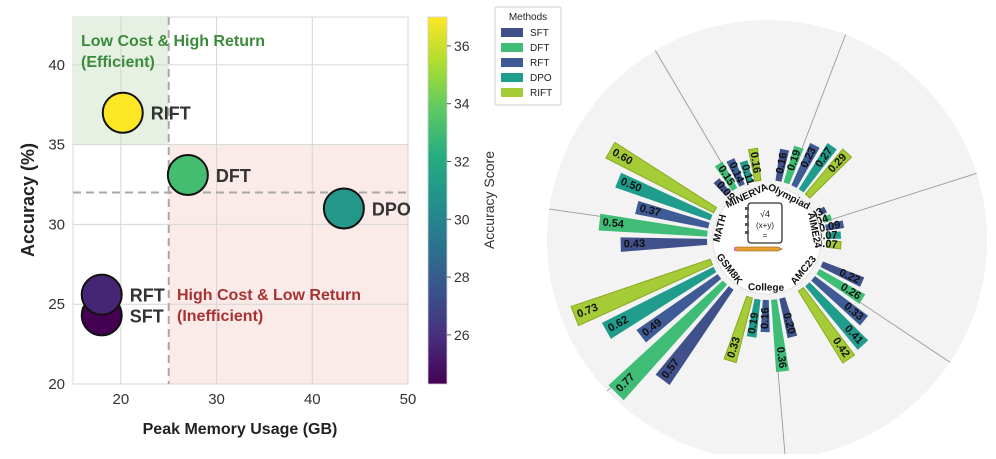 The width and height of the screenshot is (996, 459). I want to click on bar-minerva-rift, so click(754, 164).